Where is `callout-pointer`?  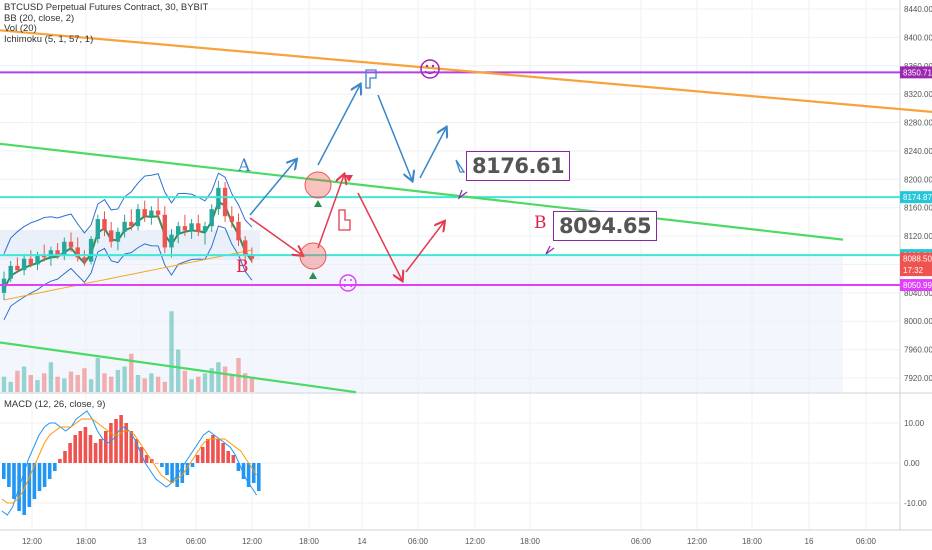 callout-pointer is located at coordinates (462, 194).